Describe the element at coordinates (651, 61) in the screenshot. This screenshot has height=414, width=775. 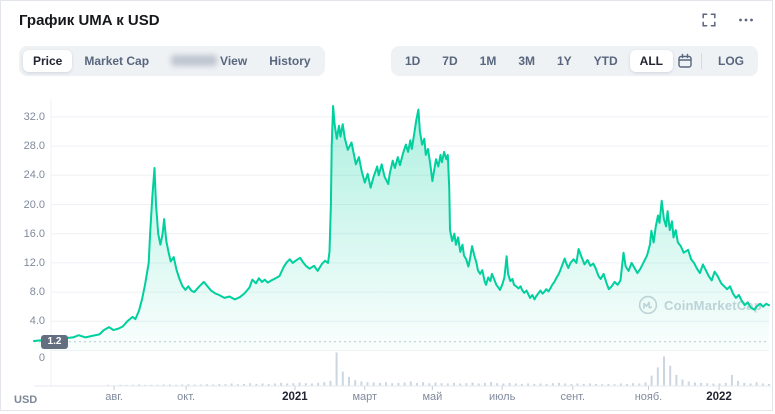
I see `range-all: ALL` at that location.